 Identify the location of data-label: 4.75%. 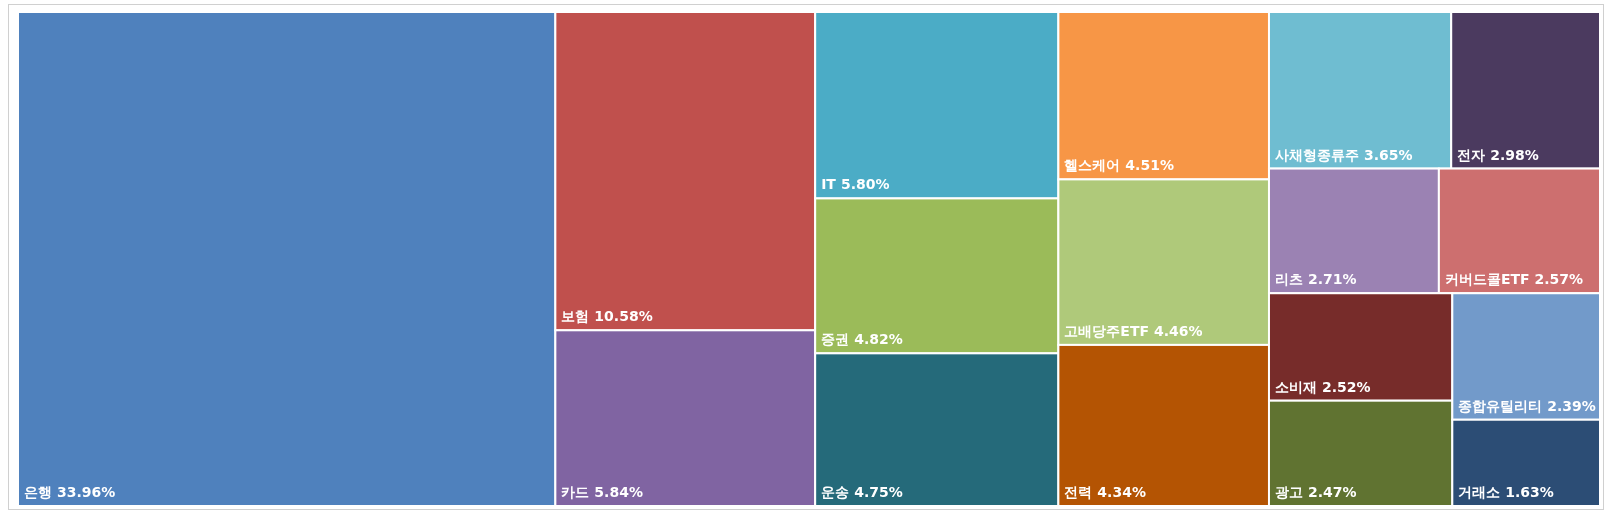
(878, 492).